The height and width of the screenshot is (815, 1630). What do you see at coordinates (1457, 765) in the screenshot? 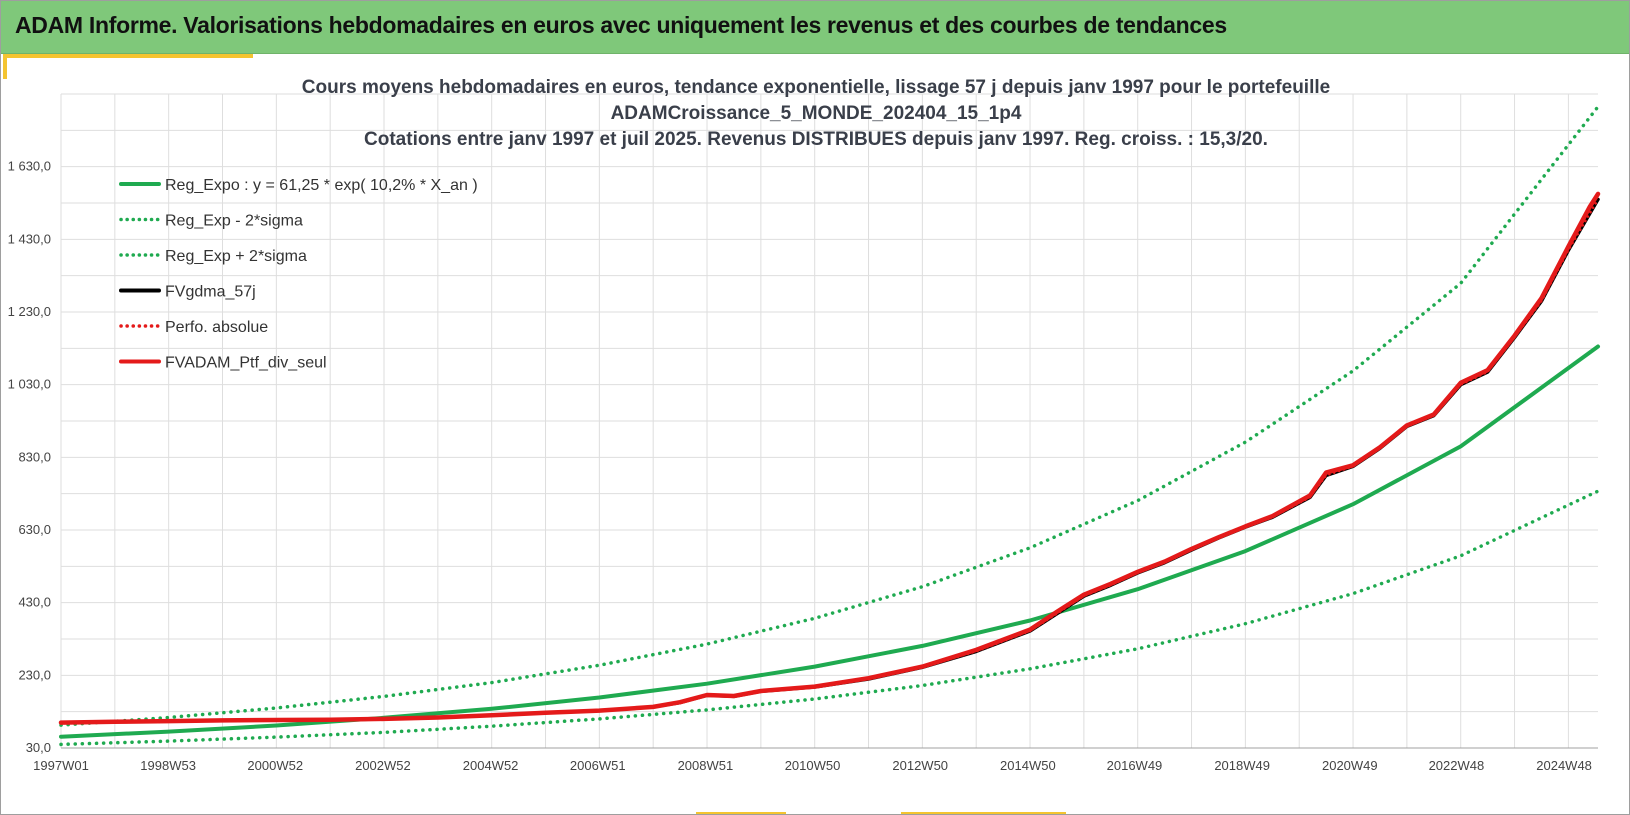
I see `x-tick-label: 2022W48` at bounding box center [1457, 765].